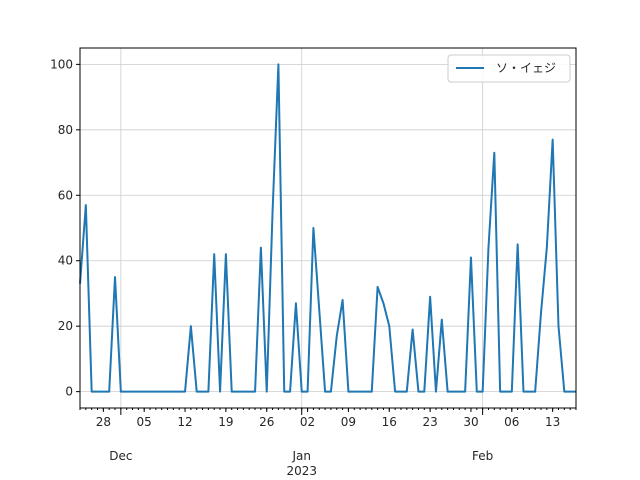 This screenshot has height=480, width=640. Describe the element at coordinates (301, 456) in the screenshot. I see `x-month-label: Jan` at that location.